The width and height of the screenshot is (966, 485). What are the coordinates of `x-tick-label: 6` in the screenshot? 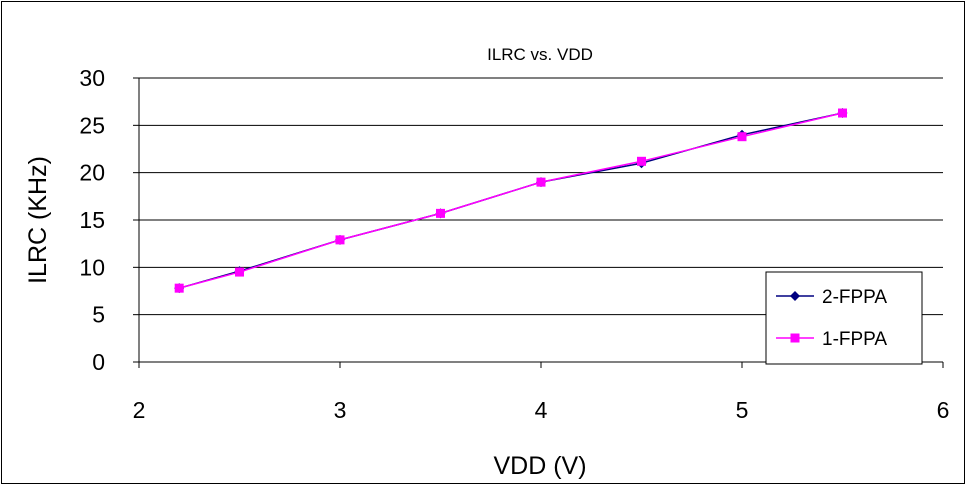 It's located at (943, 410).